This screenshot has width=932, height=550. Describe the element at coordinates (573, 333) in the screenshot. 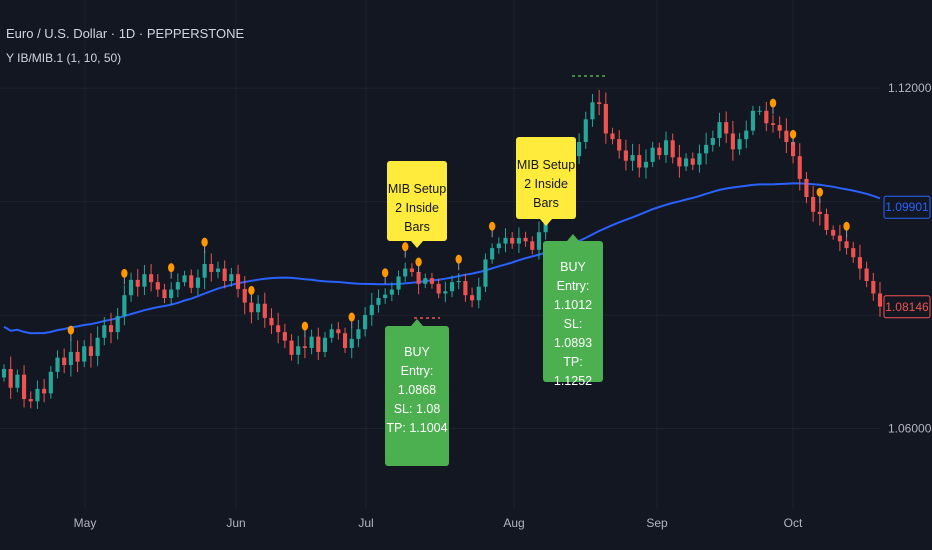

I see `callout-line: SL: 1.0893` at that location.